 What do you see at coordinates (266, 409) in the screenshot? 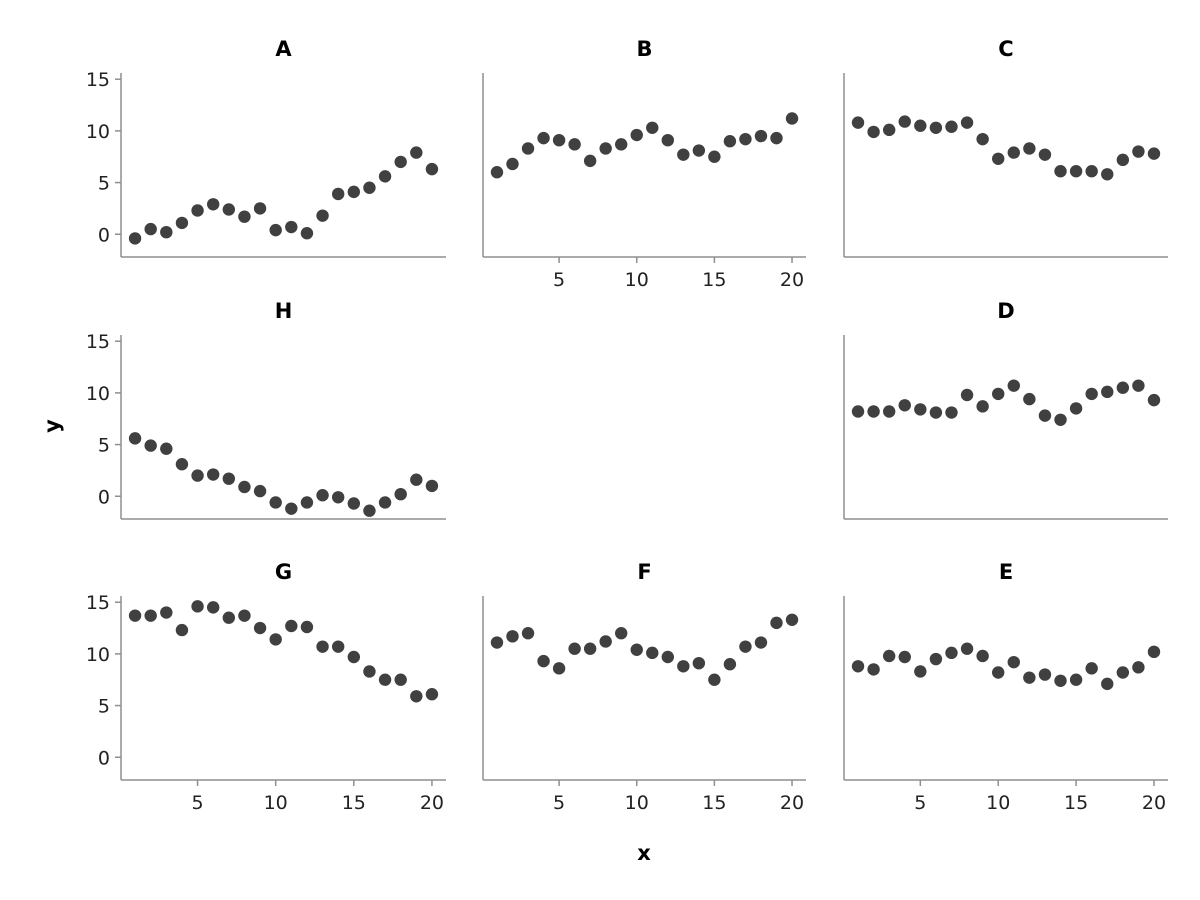
I see `panel-h: H 0 5 10 15` at bounding box center [266, 409].